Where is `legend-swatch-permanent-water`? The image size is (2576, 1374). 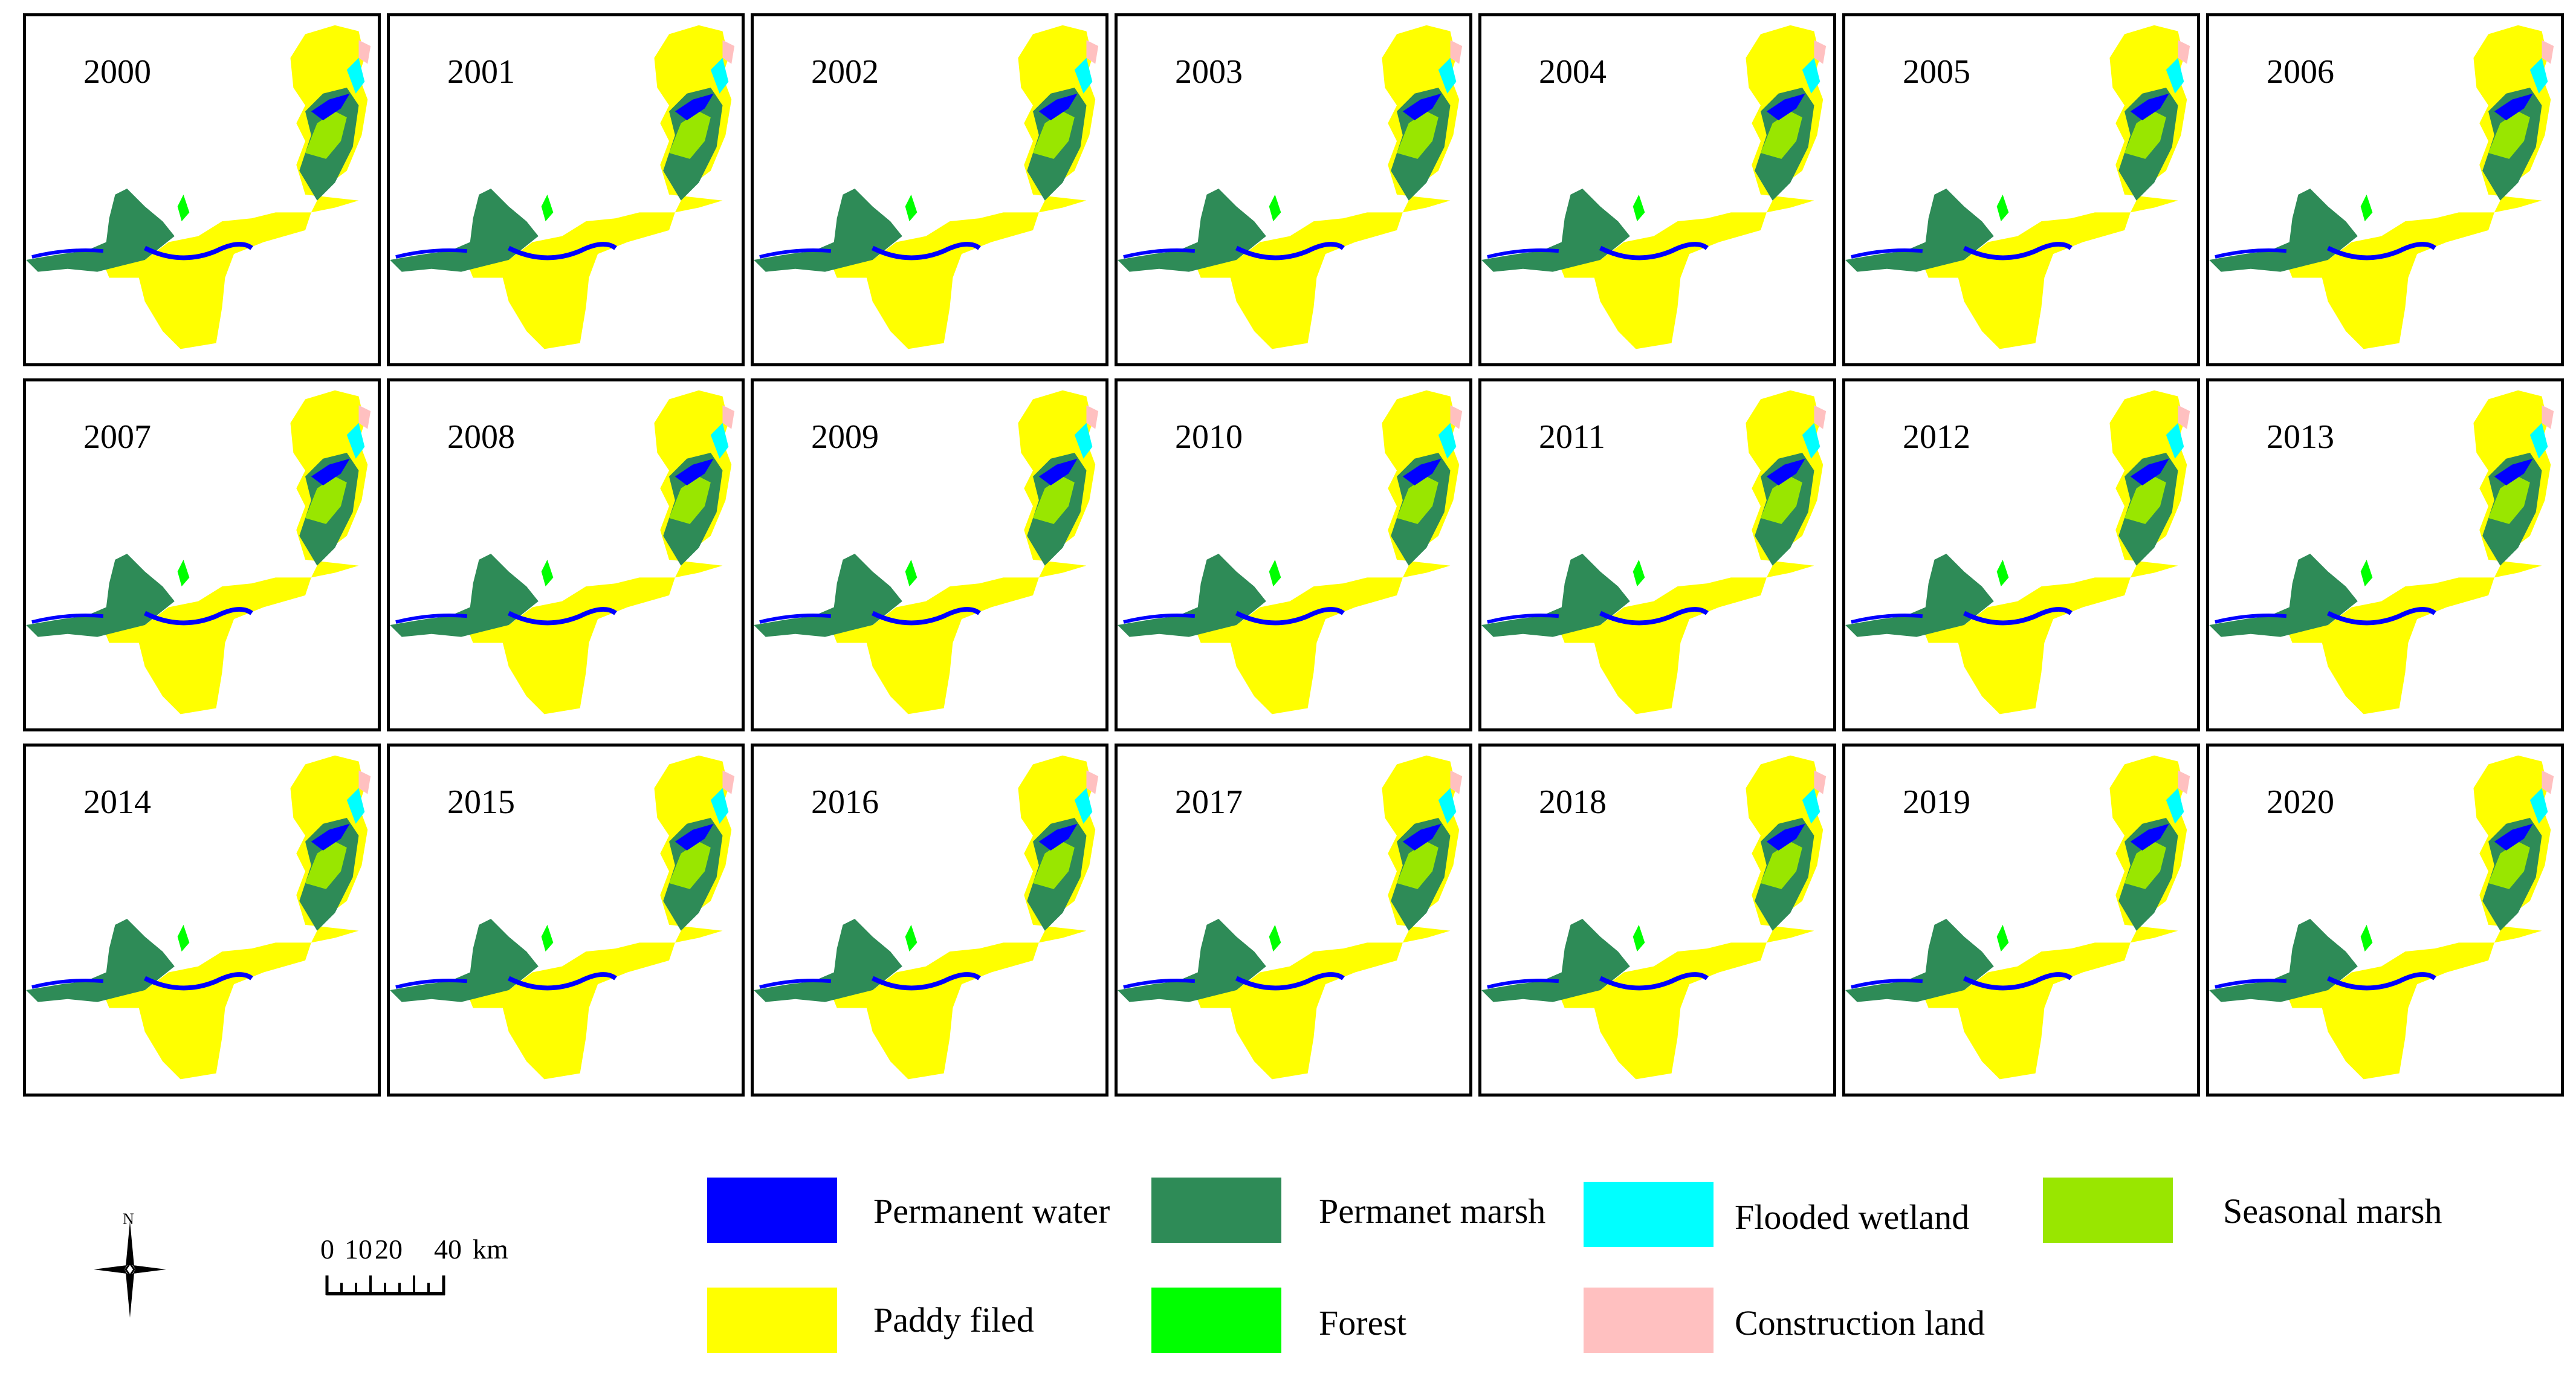 legend-swatch-permanent-water is located at coordinates (772, 1210).